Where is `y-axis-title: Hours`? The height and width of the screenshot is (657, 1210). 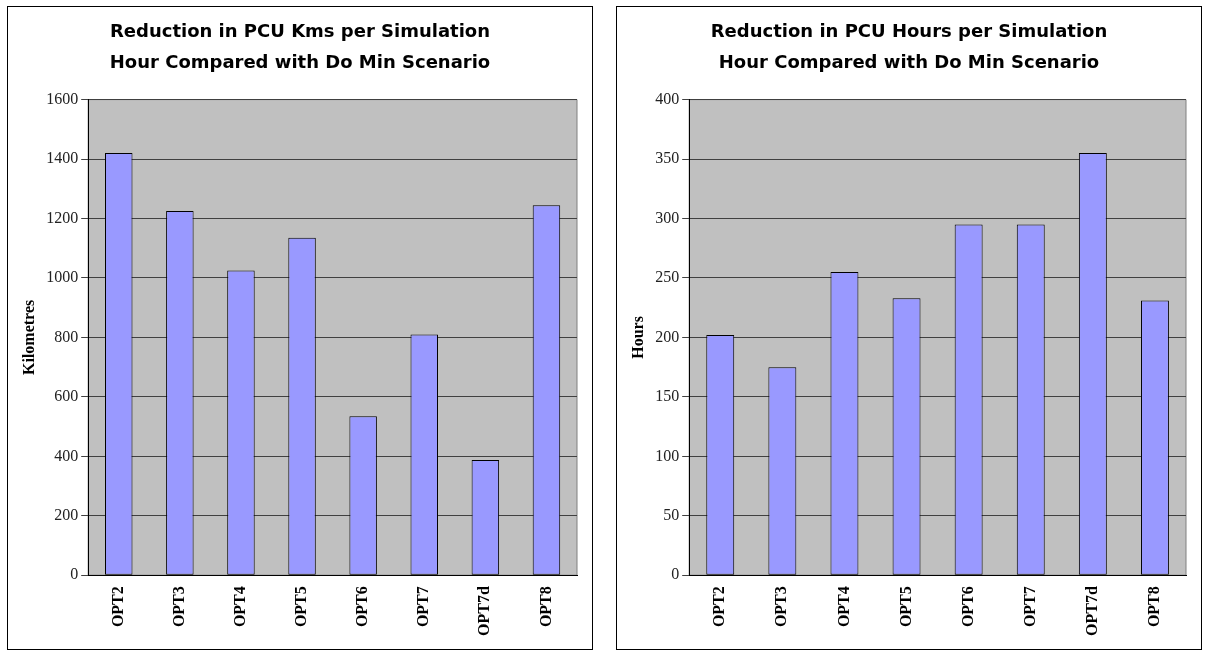
y-axis-title: Hours is located at coordinates (637, 337).